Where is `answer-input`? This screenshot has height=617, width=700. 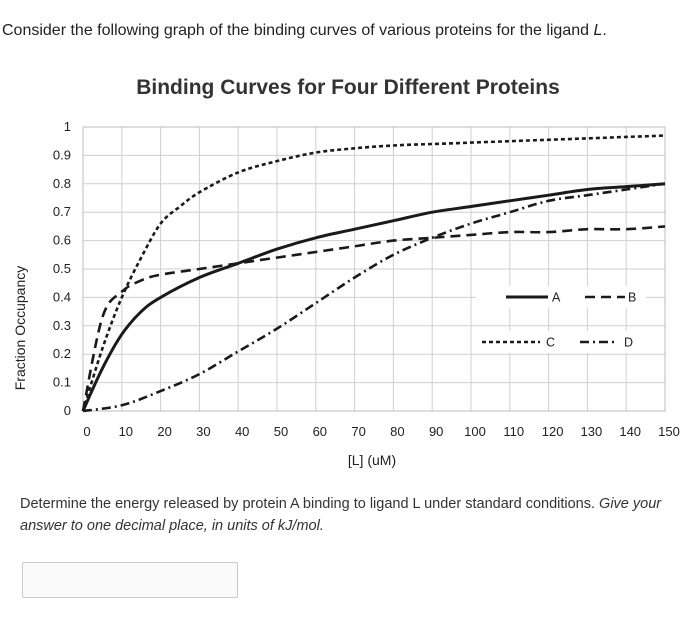
answer-input is located at coordinates (130, 580).